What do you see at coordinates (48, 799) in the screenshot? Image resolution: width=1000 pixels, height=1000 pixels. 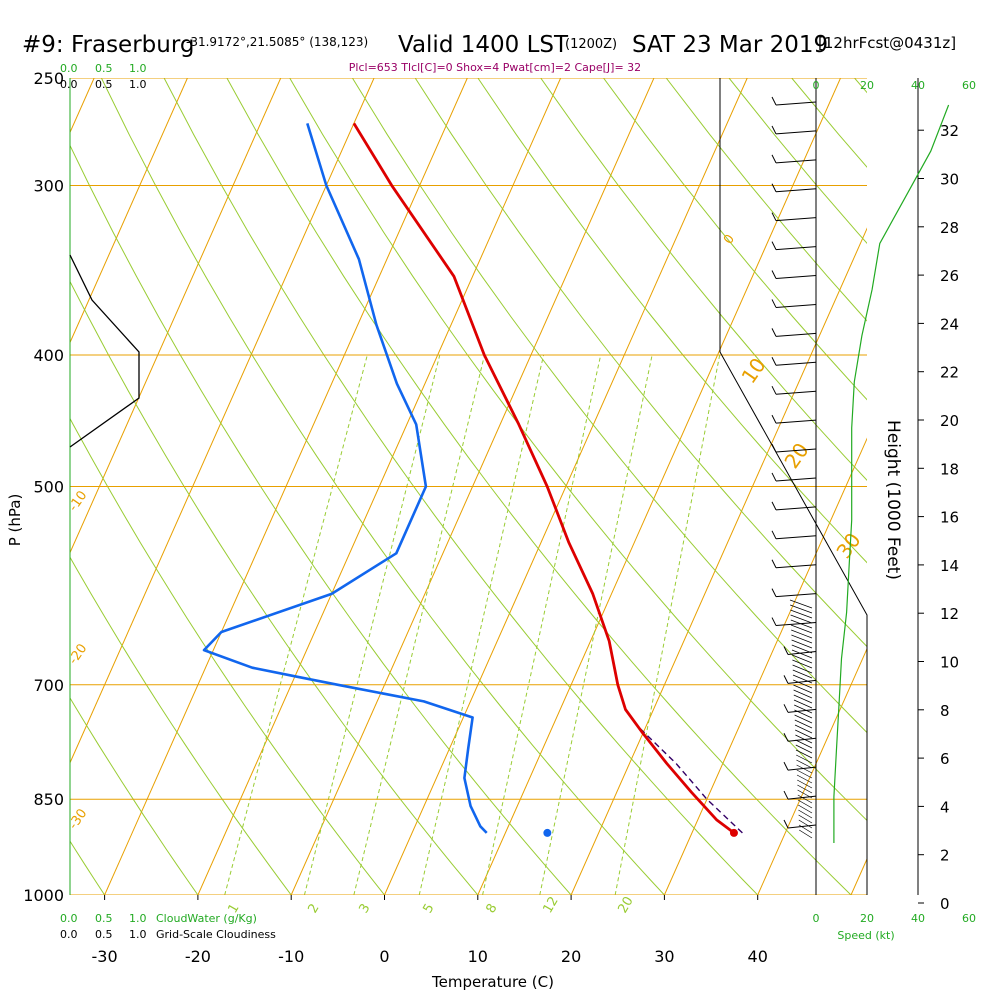 I see `p-tick-label: 850` at bounding box center [48, 799].